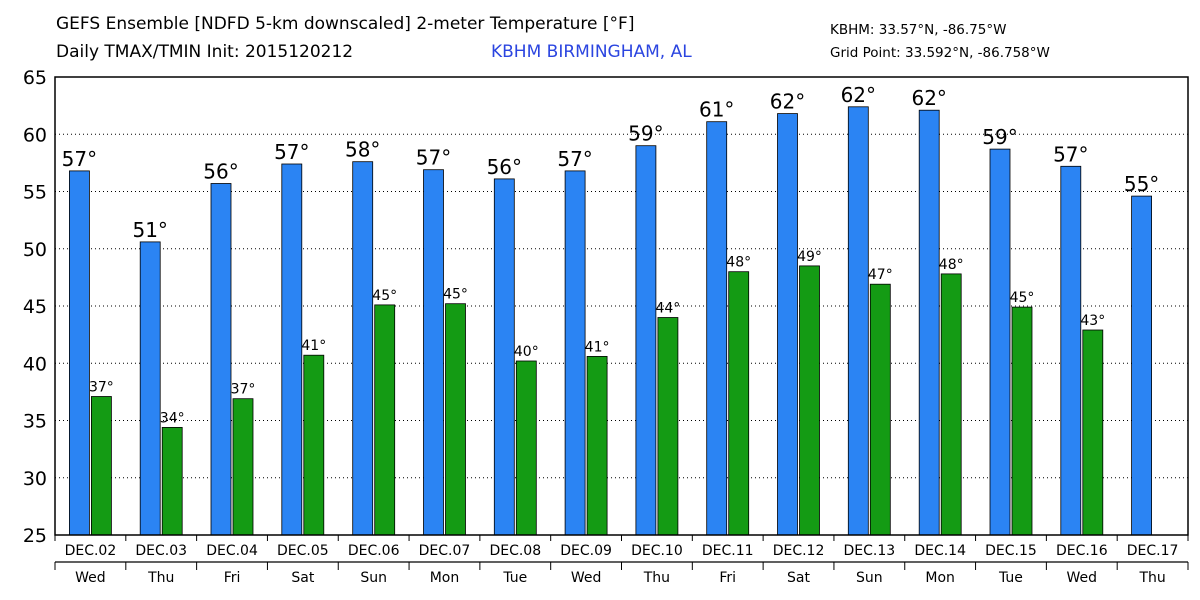 This screenshot has width=1200, height=600. I want to click on y-tick-label: 45, so click(35, 307).